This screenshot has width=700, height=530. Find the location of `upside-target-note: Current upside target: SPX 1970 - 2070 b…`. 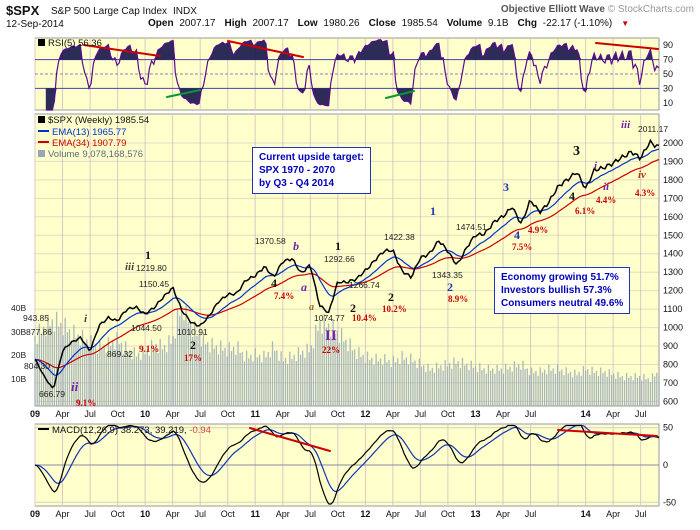

upside-target-note: Current upside target: SPX 1970 - 2070 b… is located at coordinates (312, 170).